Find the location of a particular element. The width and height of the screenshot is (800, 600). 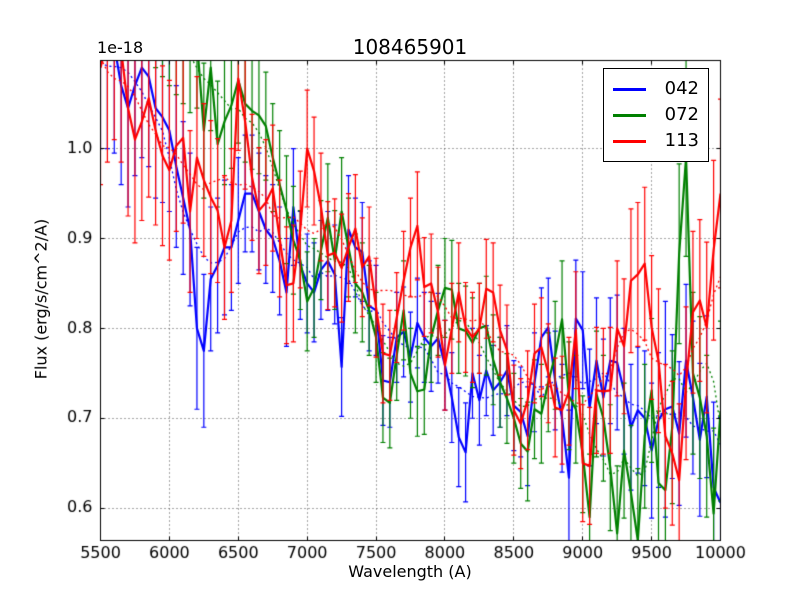

legend-entry-072: 072 is located at coordinates (656, 115).